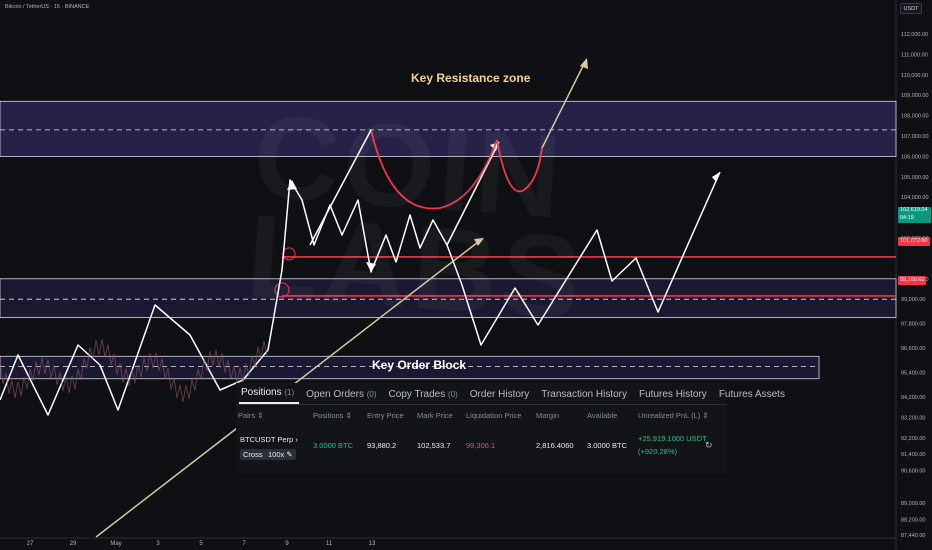  I want to click on tab-futures-assets: Futures Assets, so click(753, 396).